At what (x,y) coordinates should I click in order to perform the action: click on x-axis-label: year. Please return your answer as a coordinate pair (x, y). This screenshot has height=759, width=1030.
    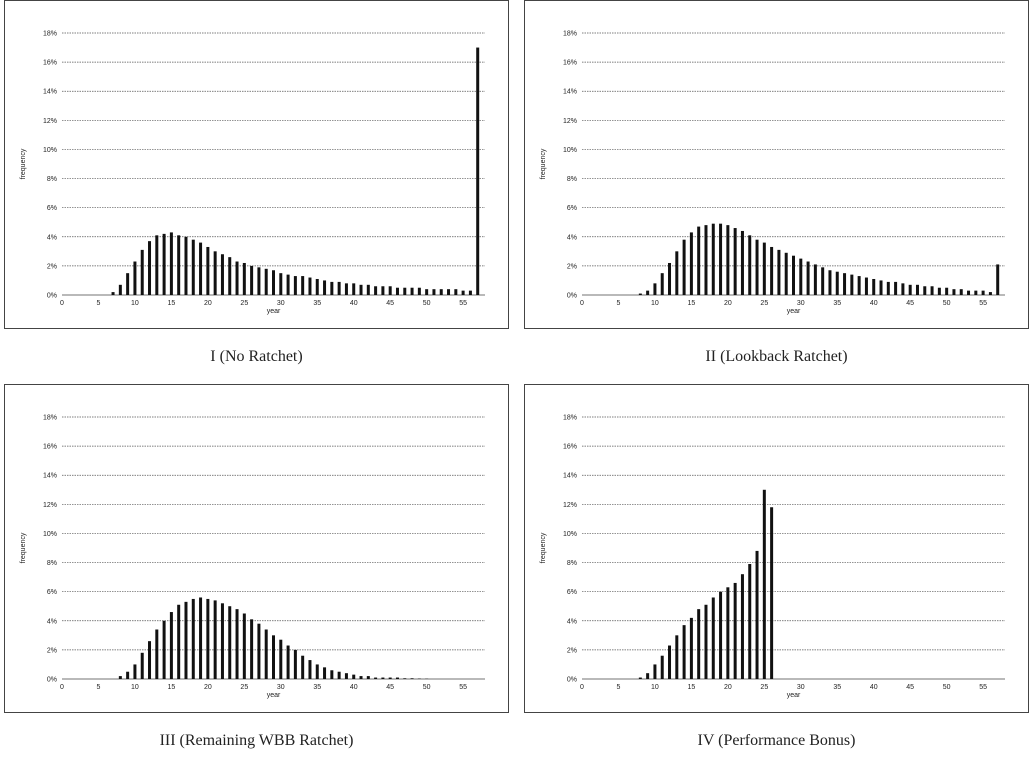
    Looking at the image, I should click on (794, 695).